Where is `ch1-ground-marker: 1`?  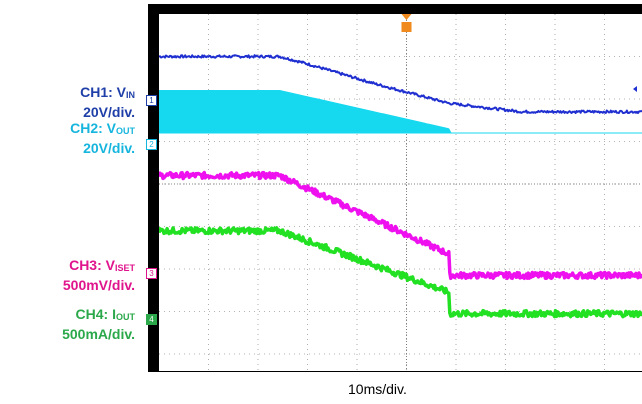
ch1-ground-marker: 1 is located at coordinates (151, 100).